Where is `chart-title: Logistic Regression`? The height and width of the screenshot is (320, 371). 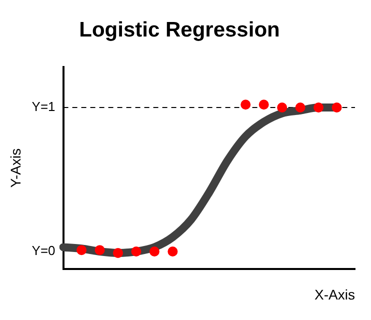 chart-title: Logistic Regression is located at coordinates (179, 30).